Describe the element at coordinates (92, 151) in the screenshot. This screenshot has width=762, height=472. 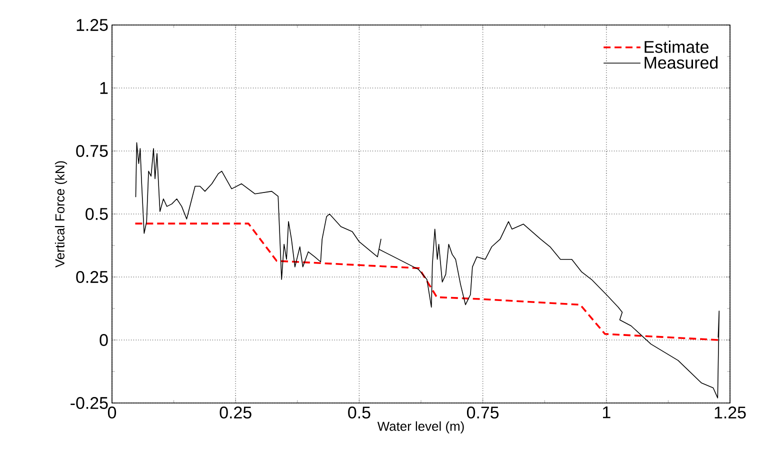
I see `y-tick-label: 0.75` at that location.